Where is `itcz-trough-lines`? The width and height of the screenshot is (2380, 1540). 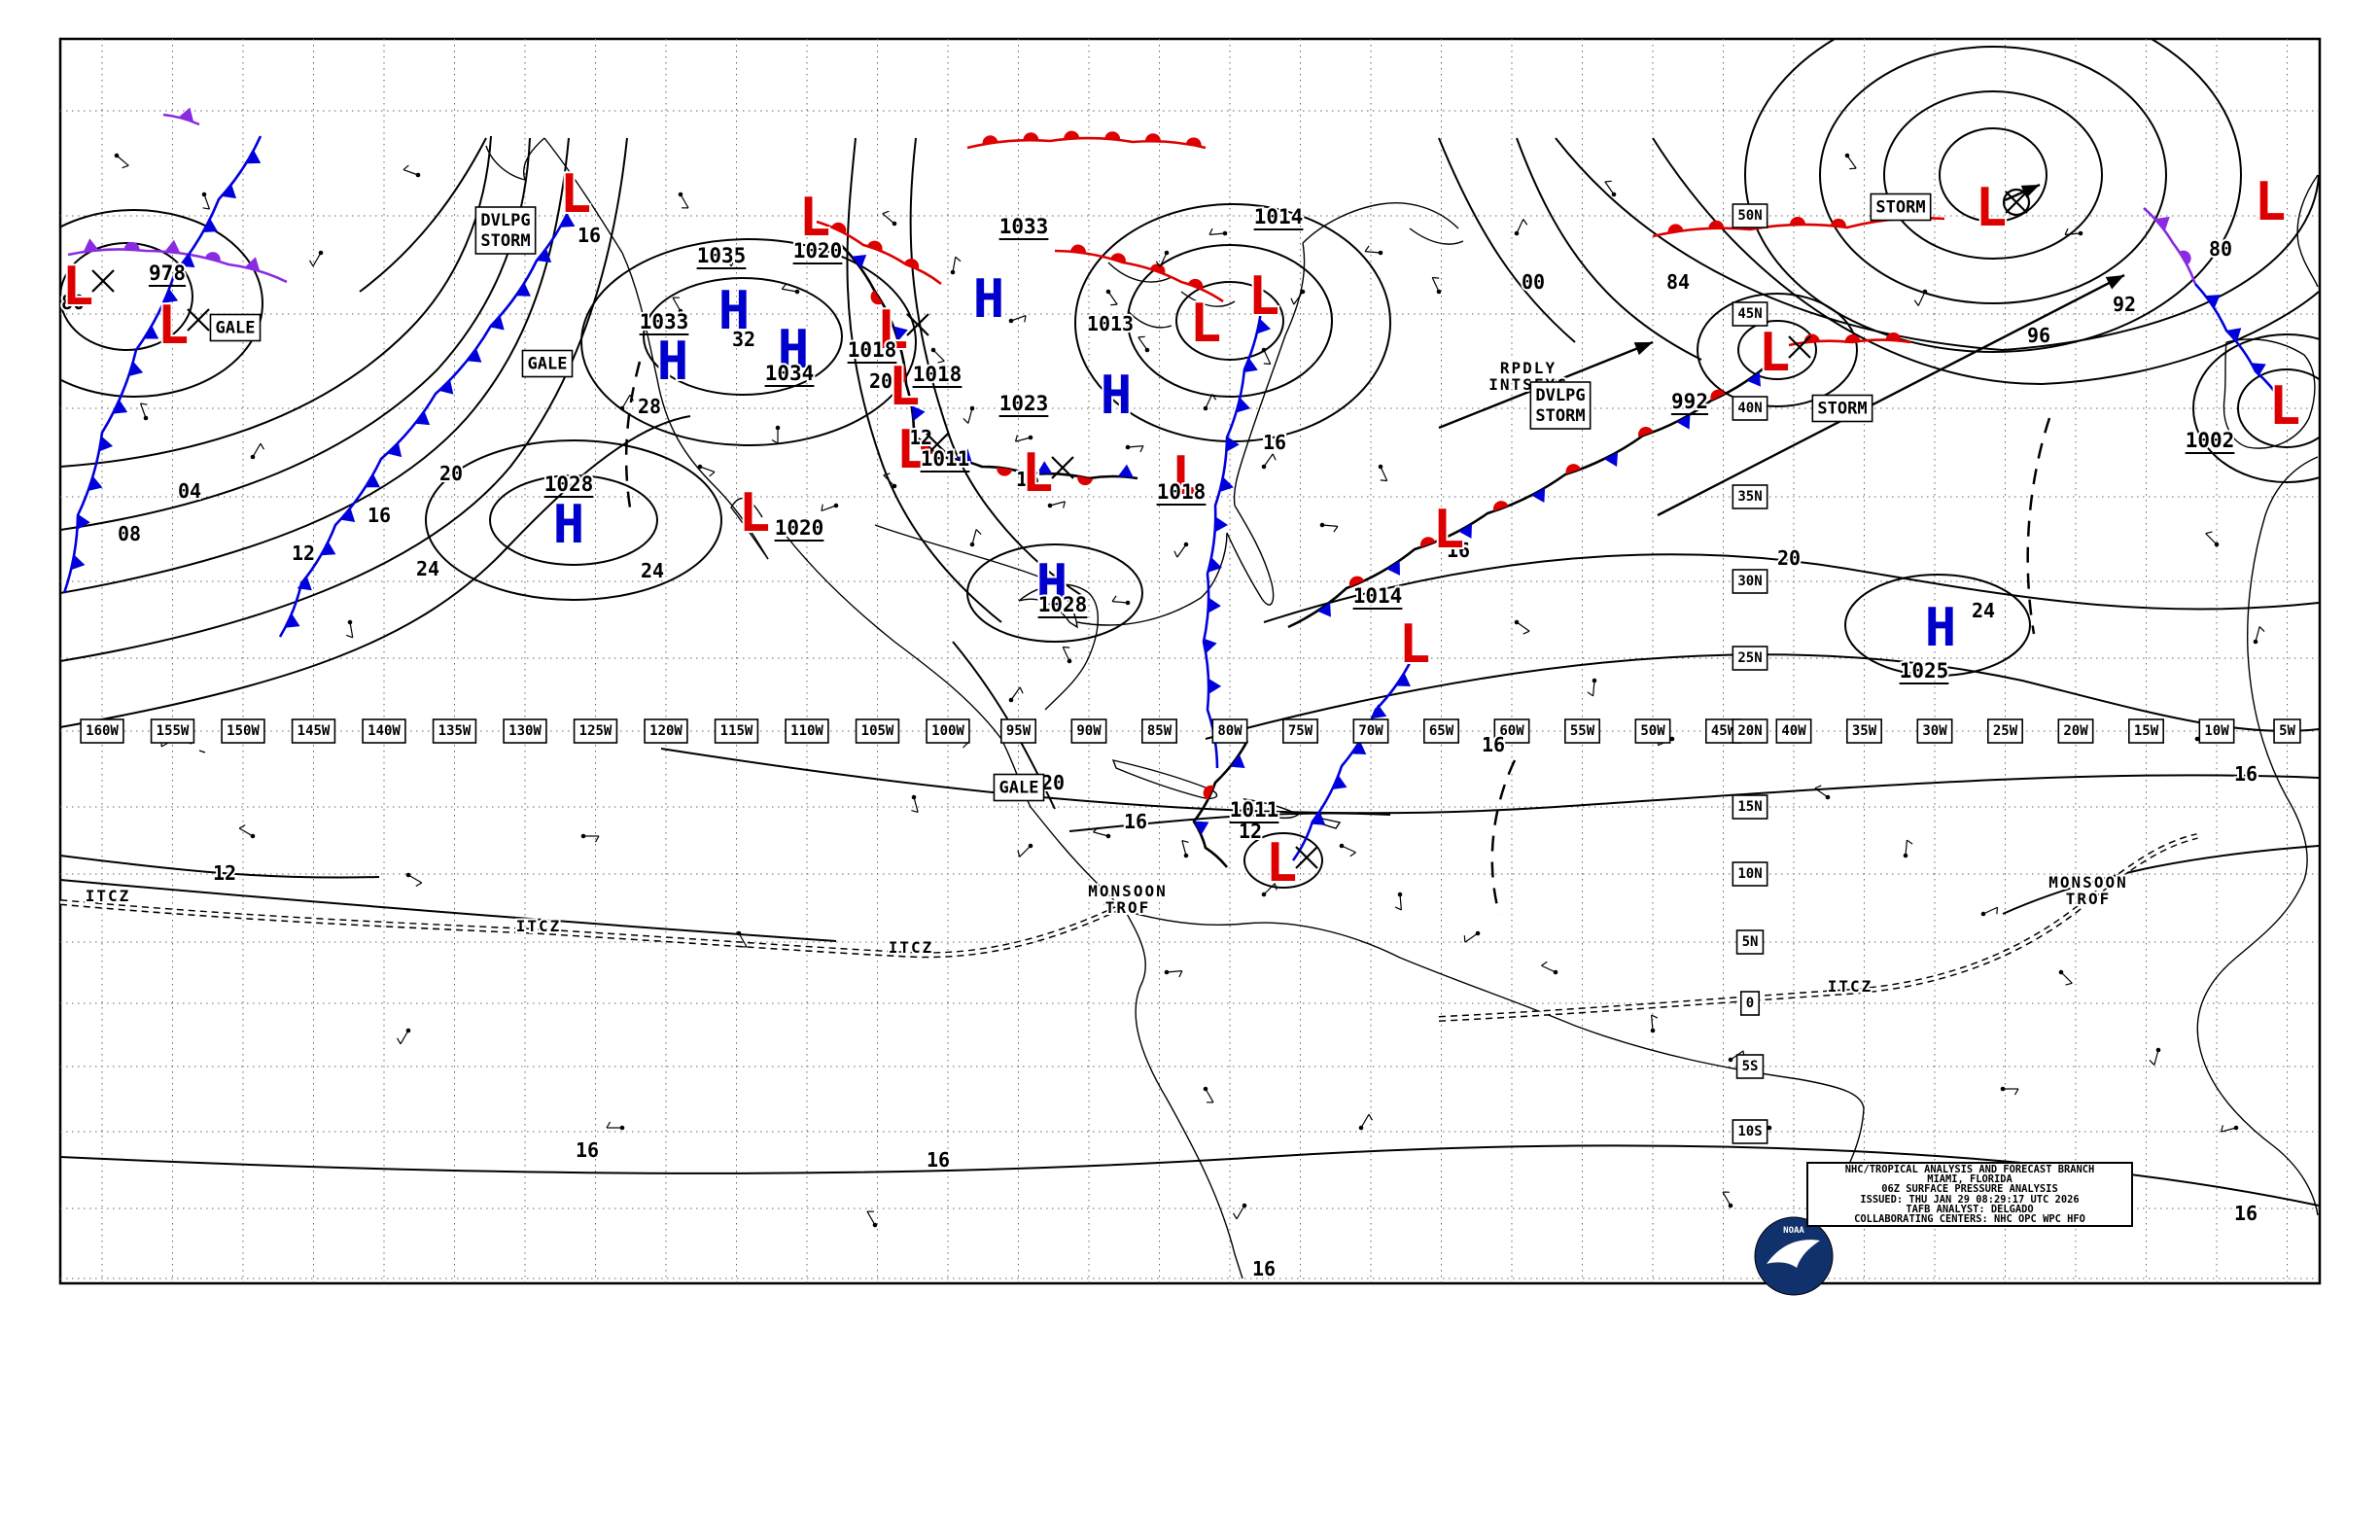 itcz-trough-lines is located at coordinates (1129, 927).